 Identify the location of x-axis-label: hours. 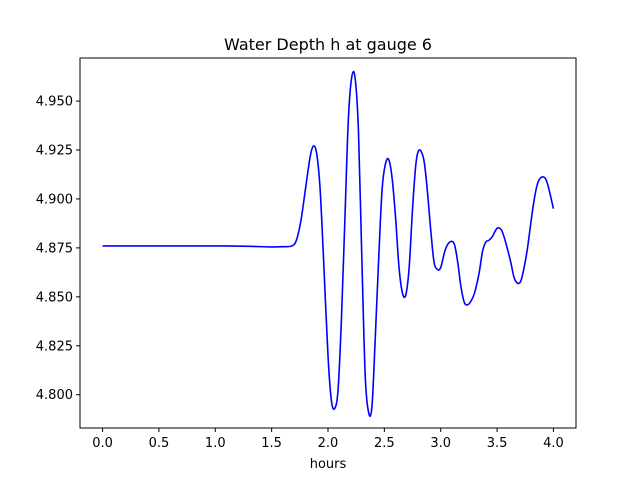
(328, 464).